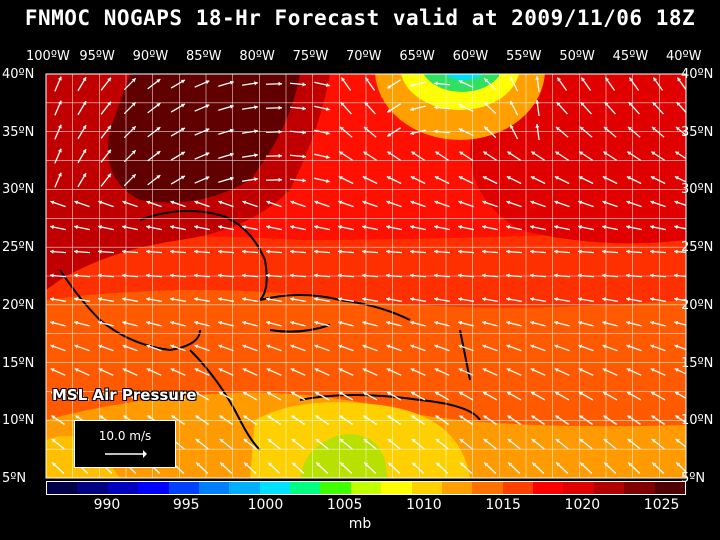 The height and width of the screenshot is (540, 720). What do you see at coordinates (344, 505) in the screenshot?
I see `colorbar-tick-label: 1005` at bounding box center [344, 505].